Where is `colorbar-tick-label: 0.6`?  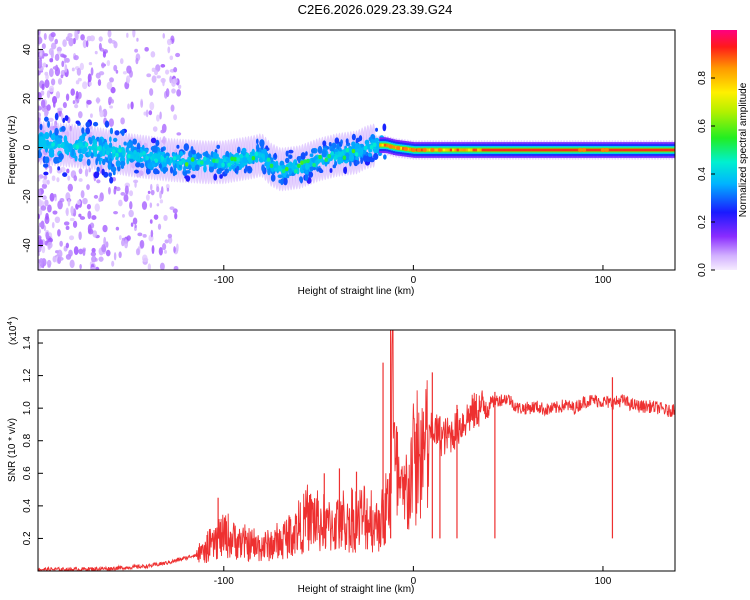
colorbar-tick-label: 0.6 is located at coordinates (702, 126).